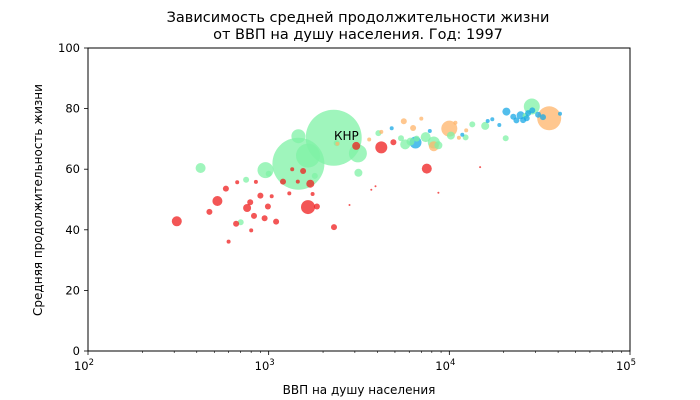 Image resolution: width=700 pixels, height=400 pixels. What do you see at coordinates (73, 199) in the screenshot?
I see `y-axis-ticks: 0 20 40 60 80 100` at bounding box center [73, 199].